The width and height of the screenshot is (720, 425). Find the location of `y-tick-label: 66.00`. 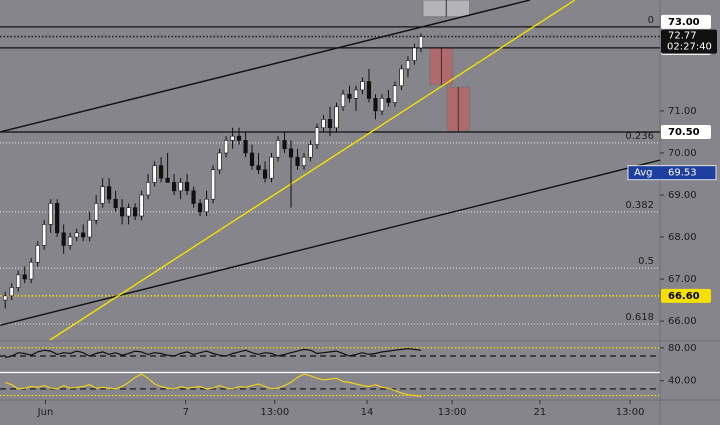

y-tick-label: 66.00 is located at coordinates (682, 321).